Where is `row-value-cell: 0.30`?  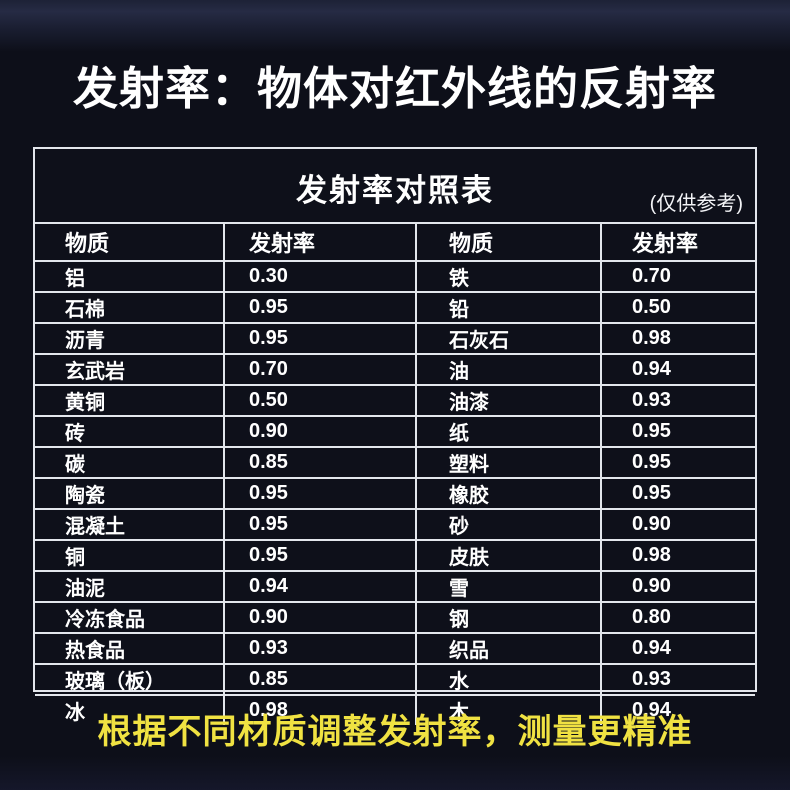 row-value-cell: 0.30 is located at coordinates (319, 276).